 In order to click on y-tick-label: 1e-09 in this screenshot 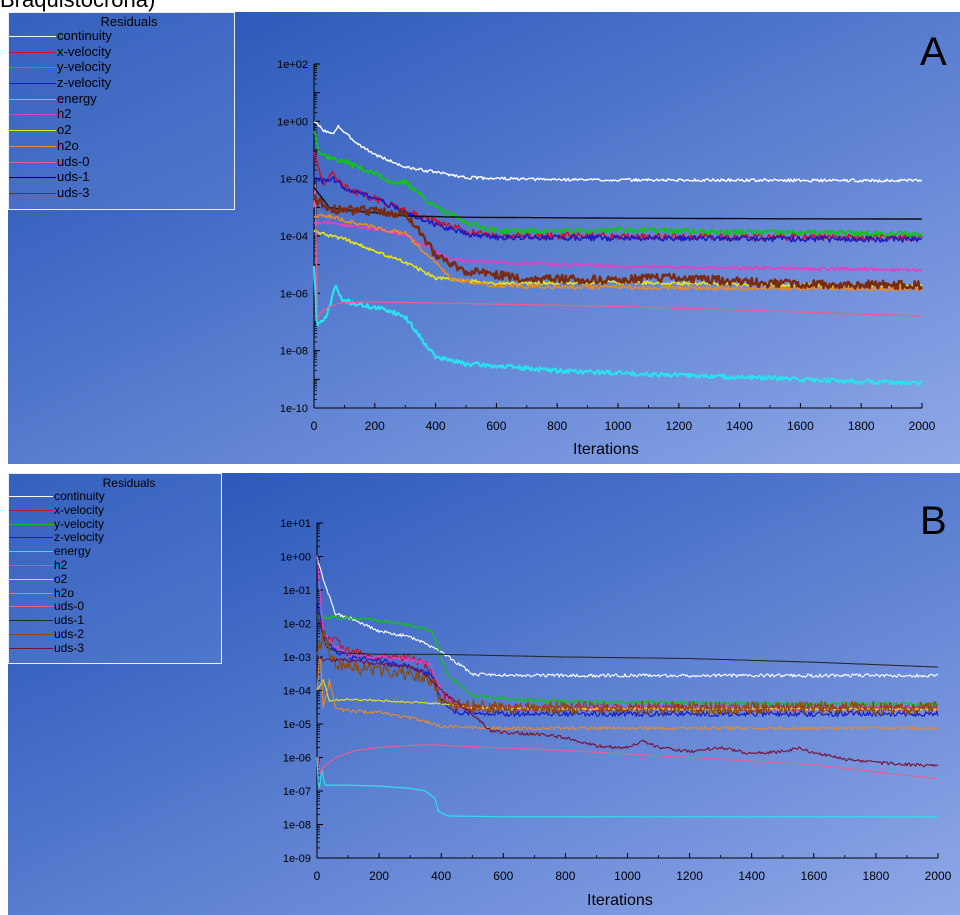, I will do `click(297, 859)`.